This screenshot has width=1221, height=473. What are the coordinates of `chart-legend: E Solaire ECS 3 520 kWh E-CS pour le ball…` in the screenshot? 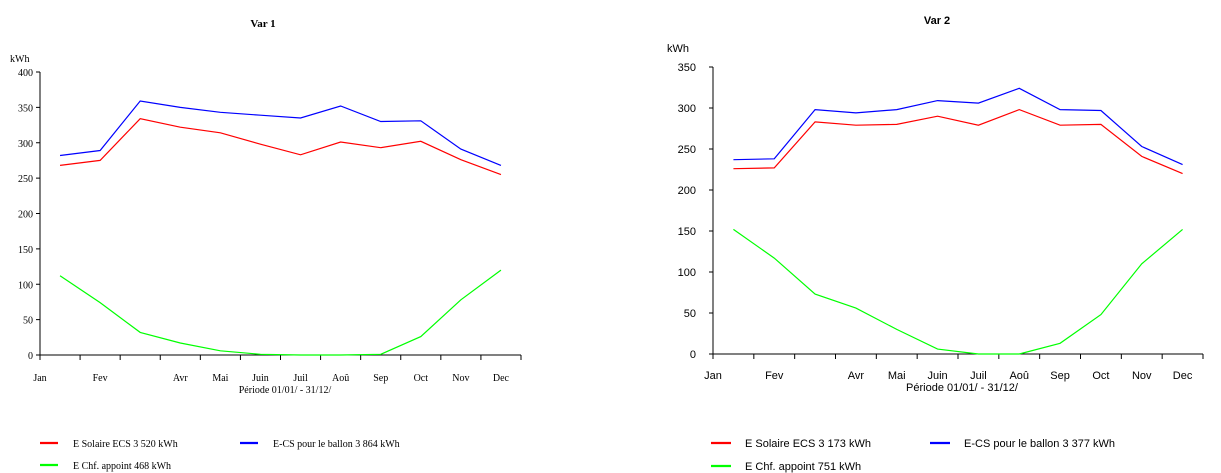 It's located at (220, 455).